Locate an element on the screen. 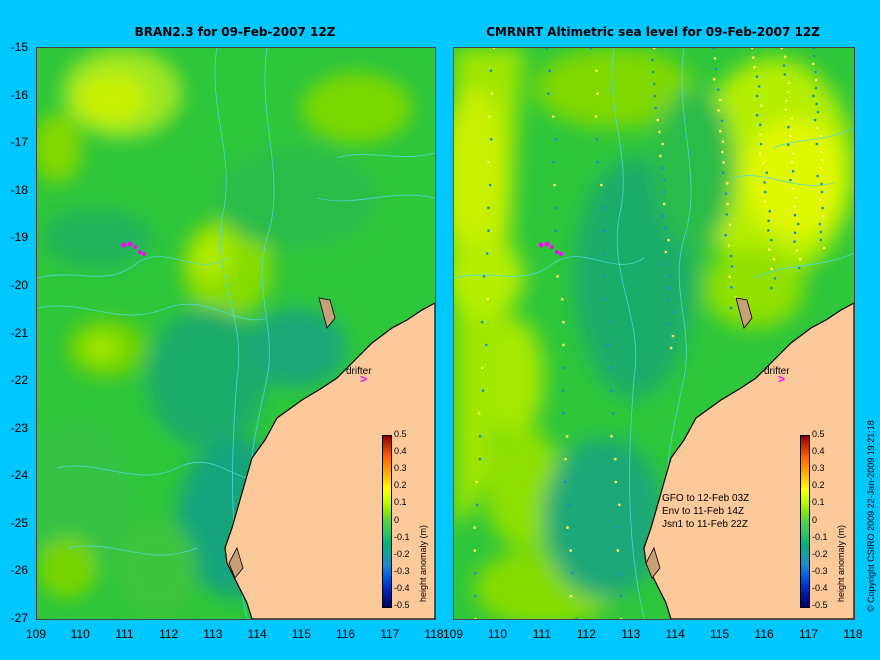 This screenshot has width=880, height=660. left-drifter-track is located at coordinates (133, 248).